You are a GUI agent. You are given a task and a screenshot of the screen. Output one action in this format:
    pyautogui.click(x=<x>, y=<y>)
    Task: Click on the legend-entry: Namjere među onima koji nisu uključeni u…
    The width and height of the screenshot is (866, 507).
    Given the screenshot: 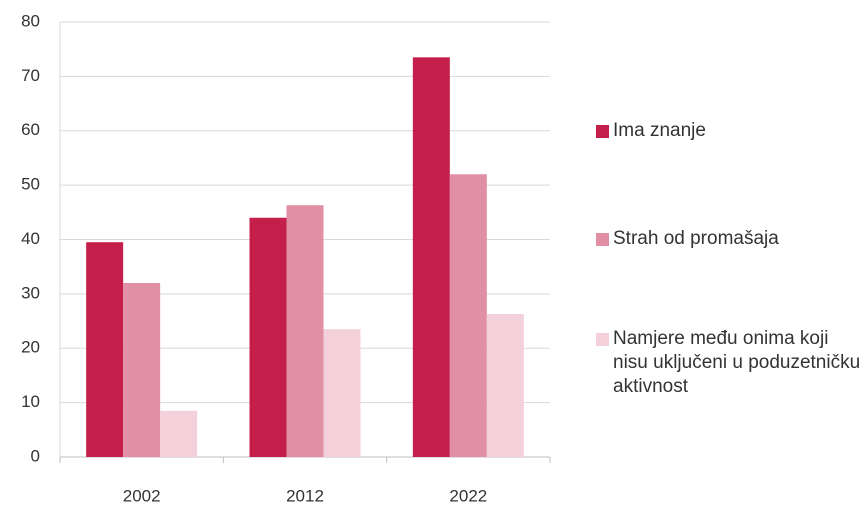 What is the action you would take?
    pyautogui.click(x=730, y=363)
    